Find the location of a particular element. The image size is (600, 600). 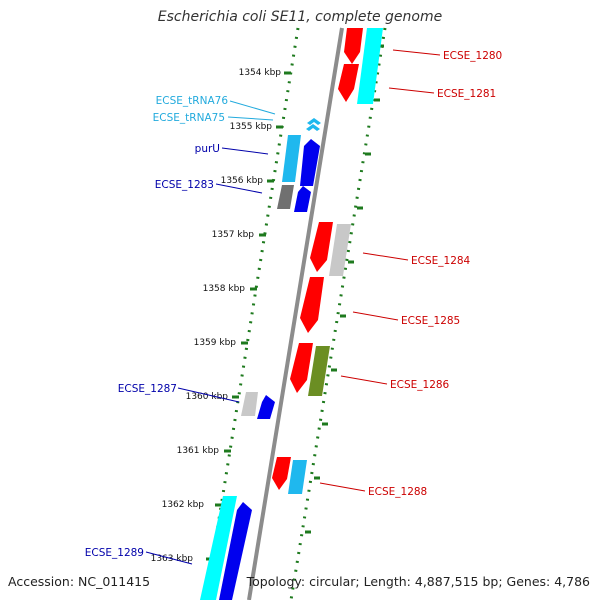

gene-label-trna76: ECSE_tRNA76 is located at coordinates (192, 101).